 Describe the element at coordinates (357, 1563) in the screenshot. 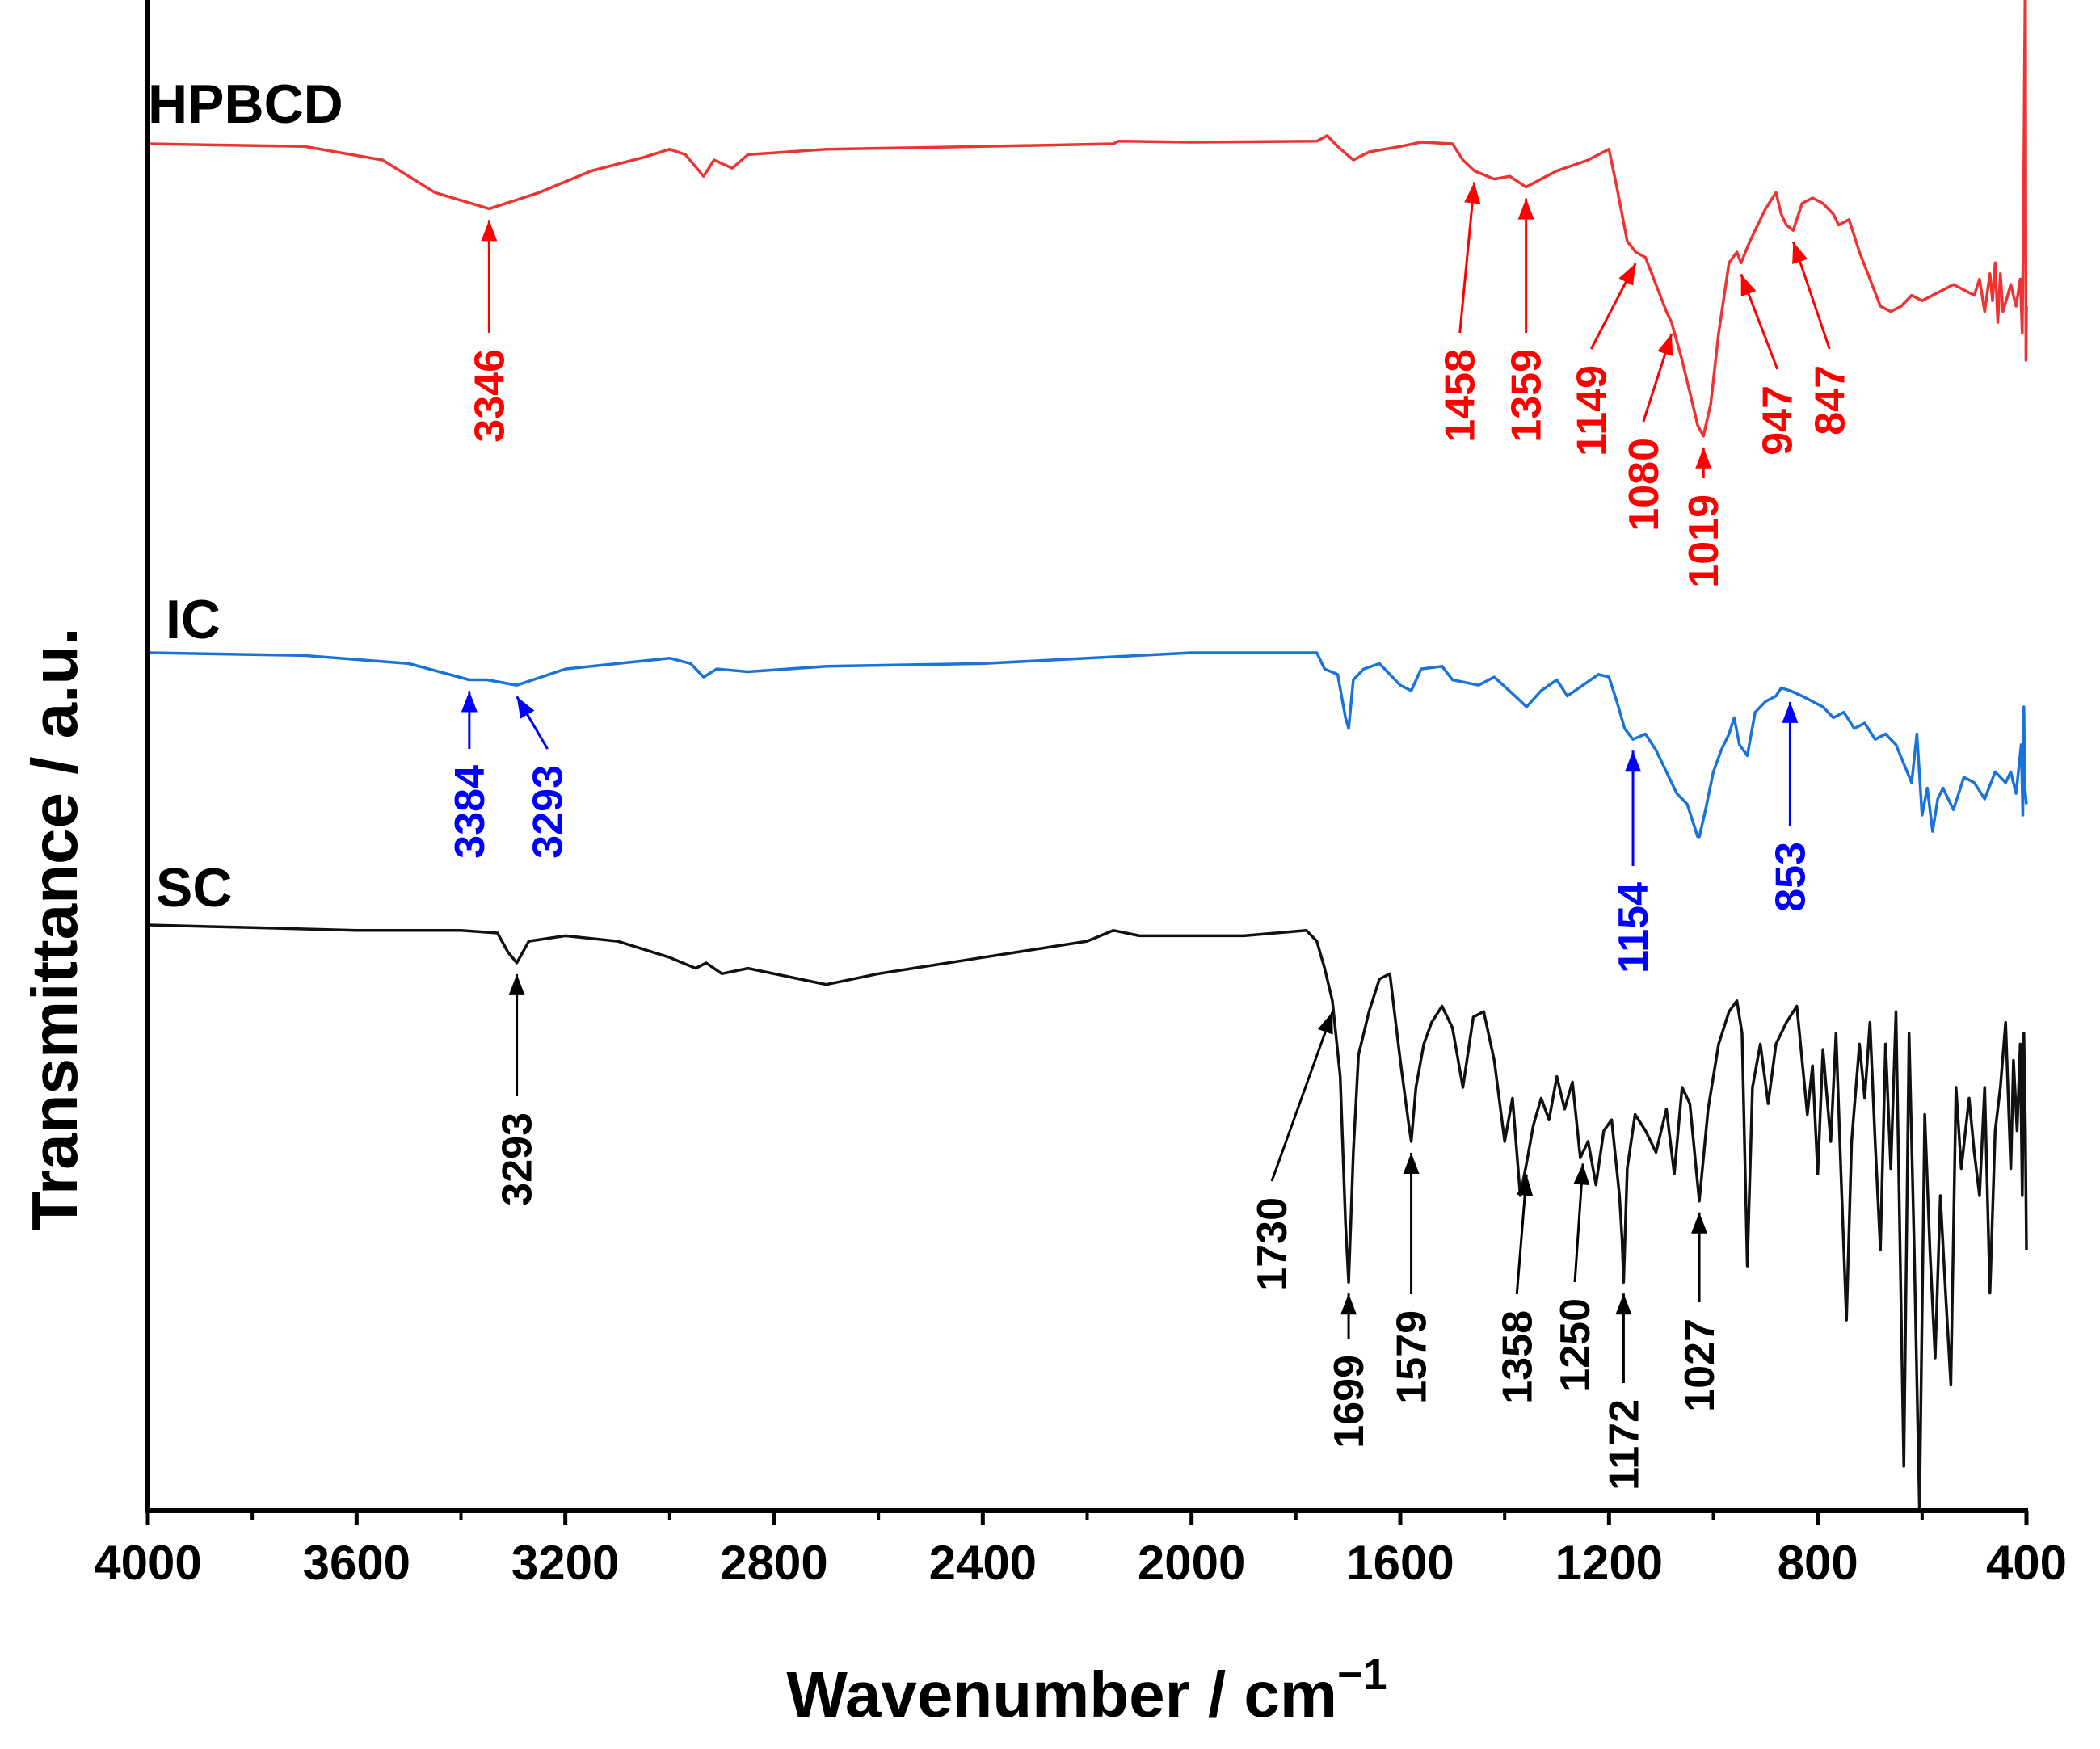

I see `x-tick-label: 3600` at that location.